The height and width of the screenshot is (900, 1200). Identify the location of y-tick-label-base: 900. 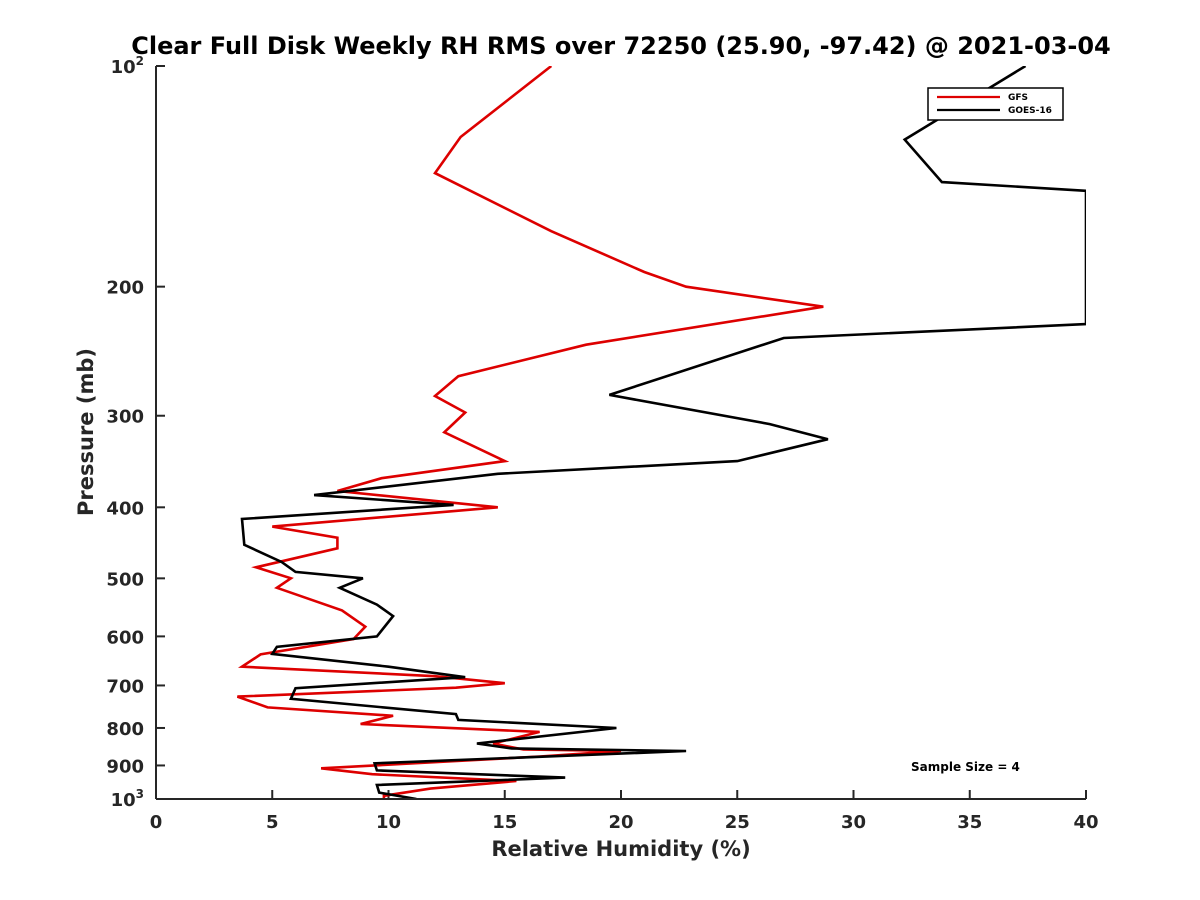
(125, 766).